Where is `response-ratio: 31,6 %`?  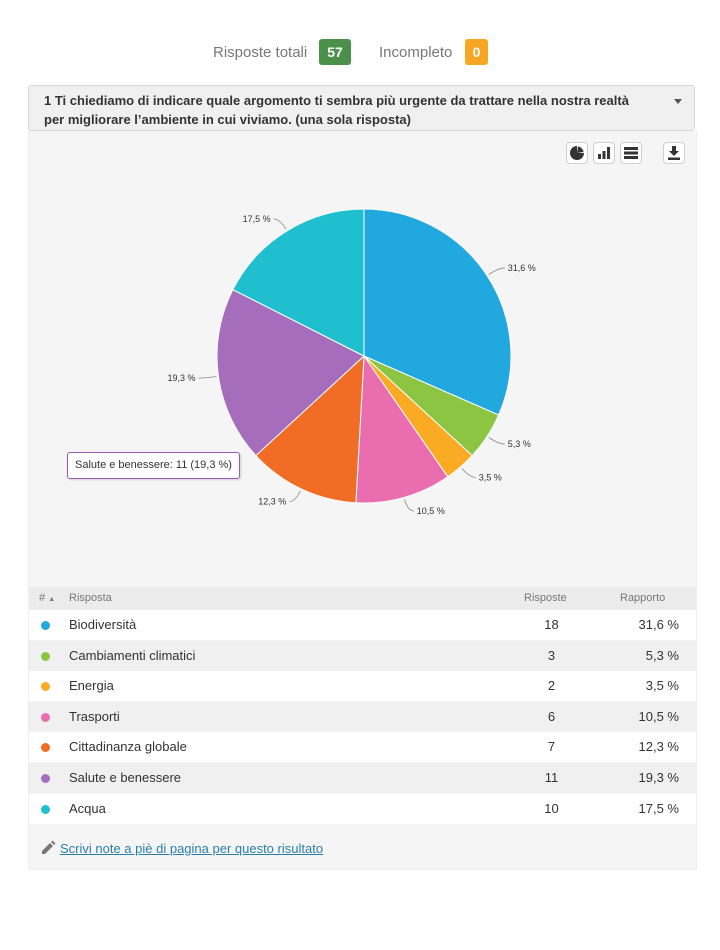
response-ratio: 31,6 % is located at coordinates (658, 624).